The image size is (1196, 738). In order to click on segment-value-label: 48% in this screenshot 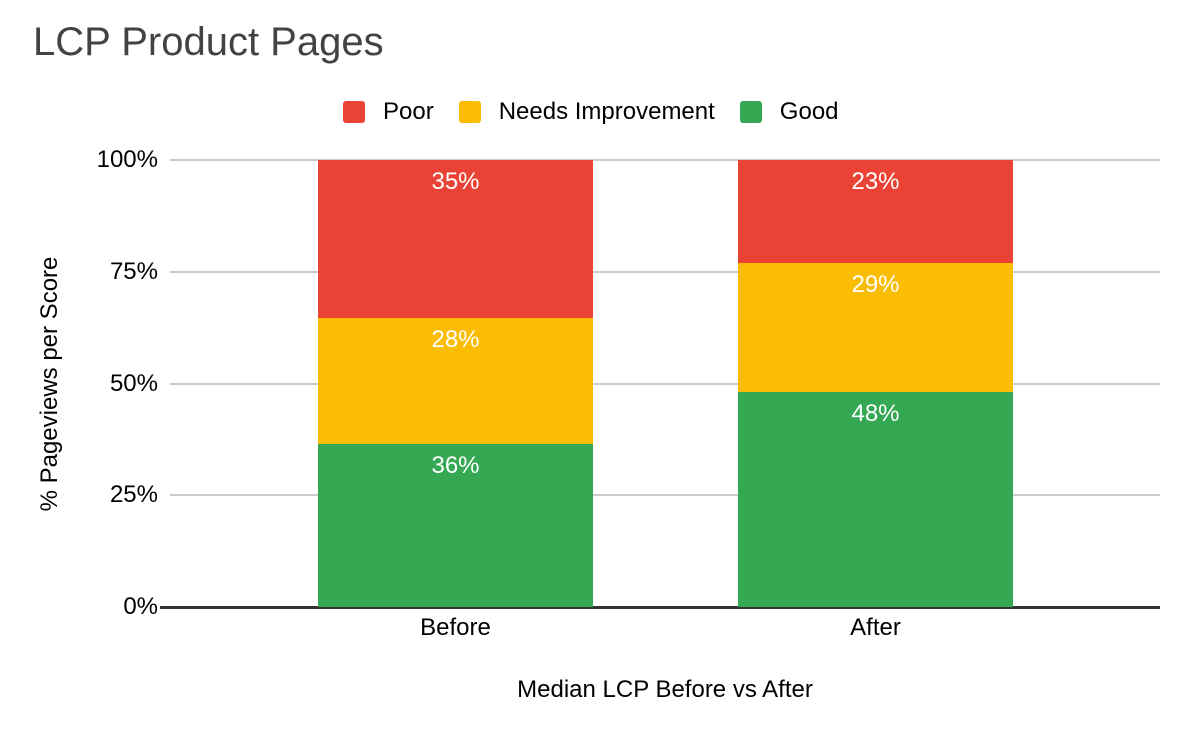, I will do `click(875, 414)`.